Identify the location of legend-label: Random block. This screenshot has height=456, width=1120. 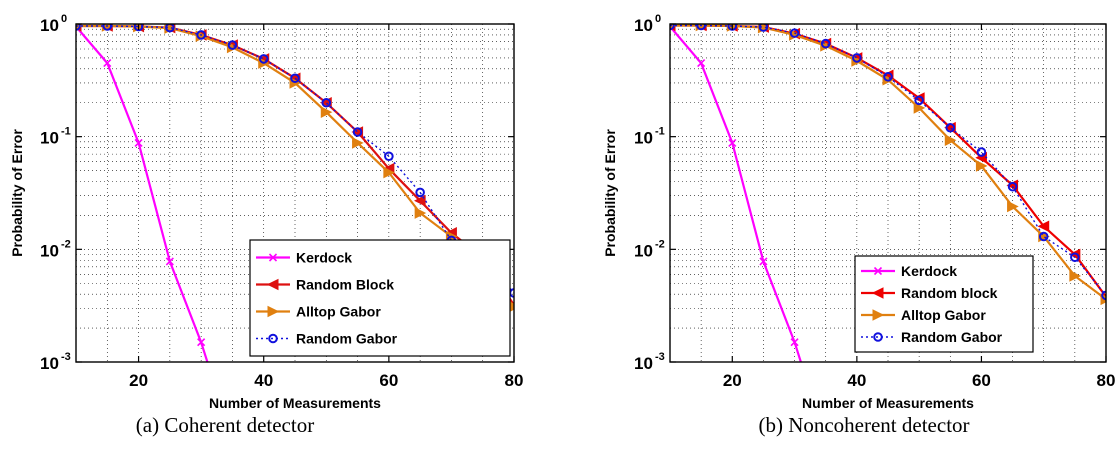
(949, 293).